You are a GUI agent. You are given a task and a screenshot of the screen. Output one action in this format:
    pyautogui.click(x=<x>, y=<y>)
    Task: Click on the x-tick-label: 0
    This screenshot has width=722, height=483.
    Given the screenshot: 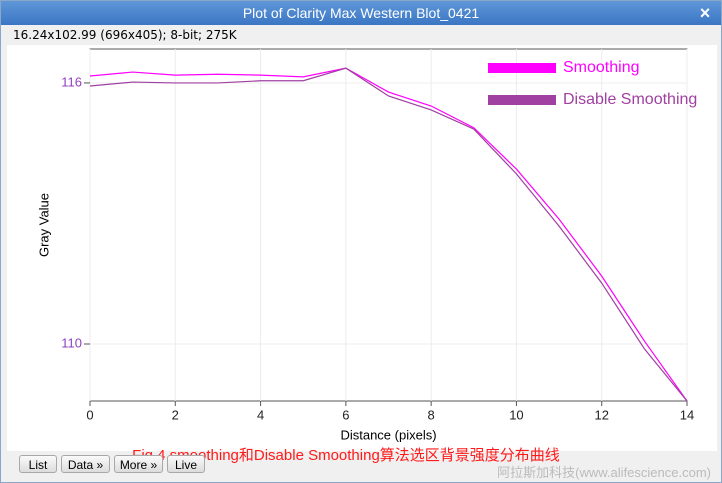 What is the action you would take?
    pyautogui.click(x=89, y=414)
    